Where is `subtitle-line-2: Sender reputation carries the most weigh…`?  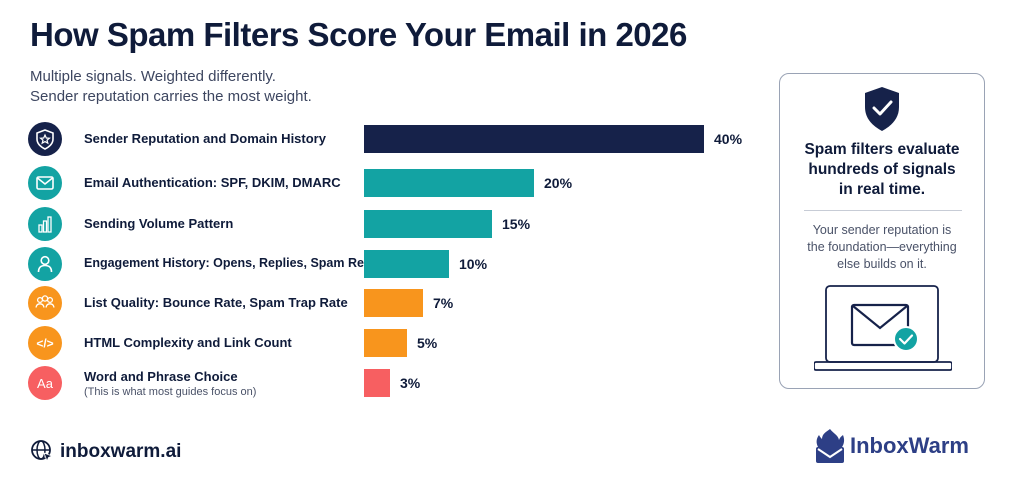 subtitle-line-2: Sender reputation carries the most weigh… is located at coordinates (171, 96).